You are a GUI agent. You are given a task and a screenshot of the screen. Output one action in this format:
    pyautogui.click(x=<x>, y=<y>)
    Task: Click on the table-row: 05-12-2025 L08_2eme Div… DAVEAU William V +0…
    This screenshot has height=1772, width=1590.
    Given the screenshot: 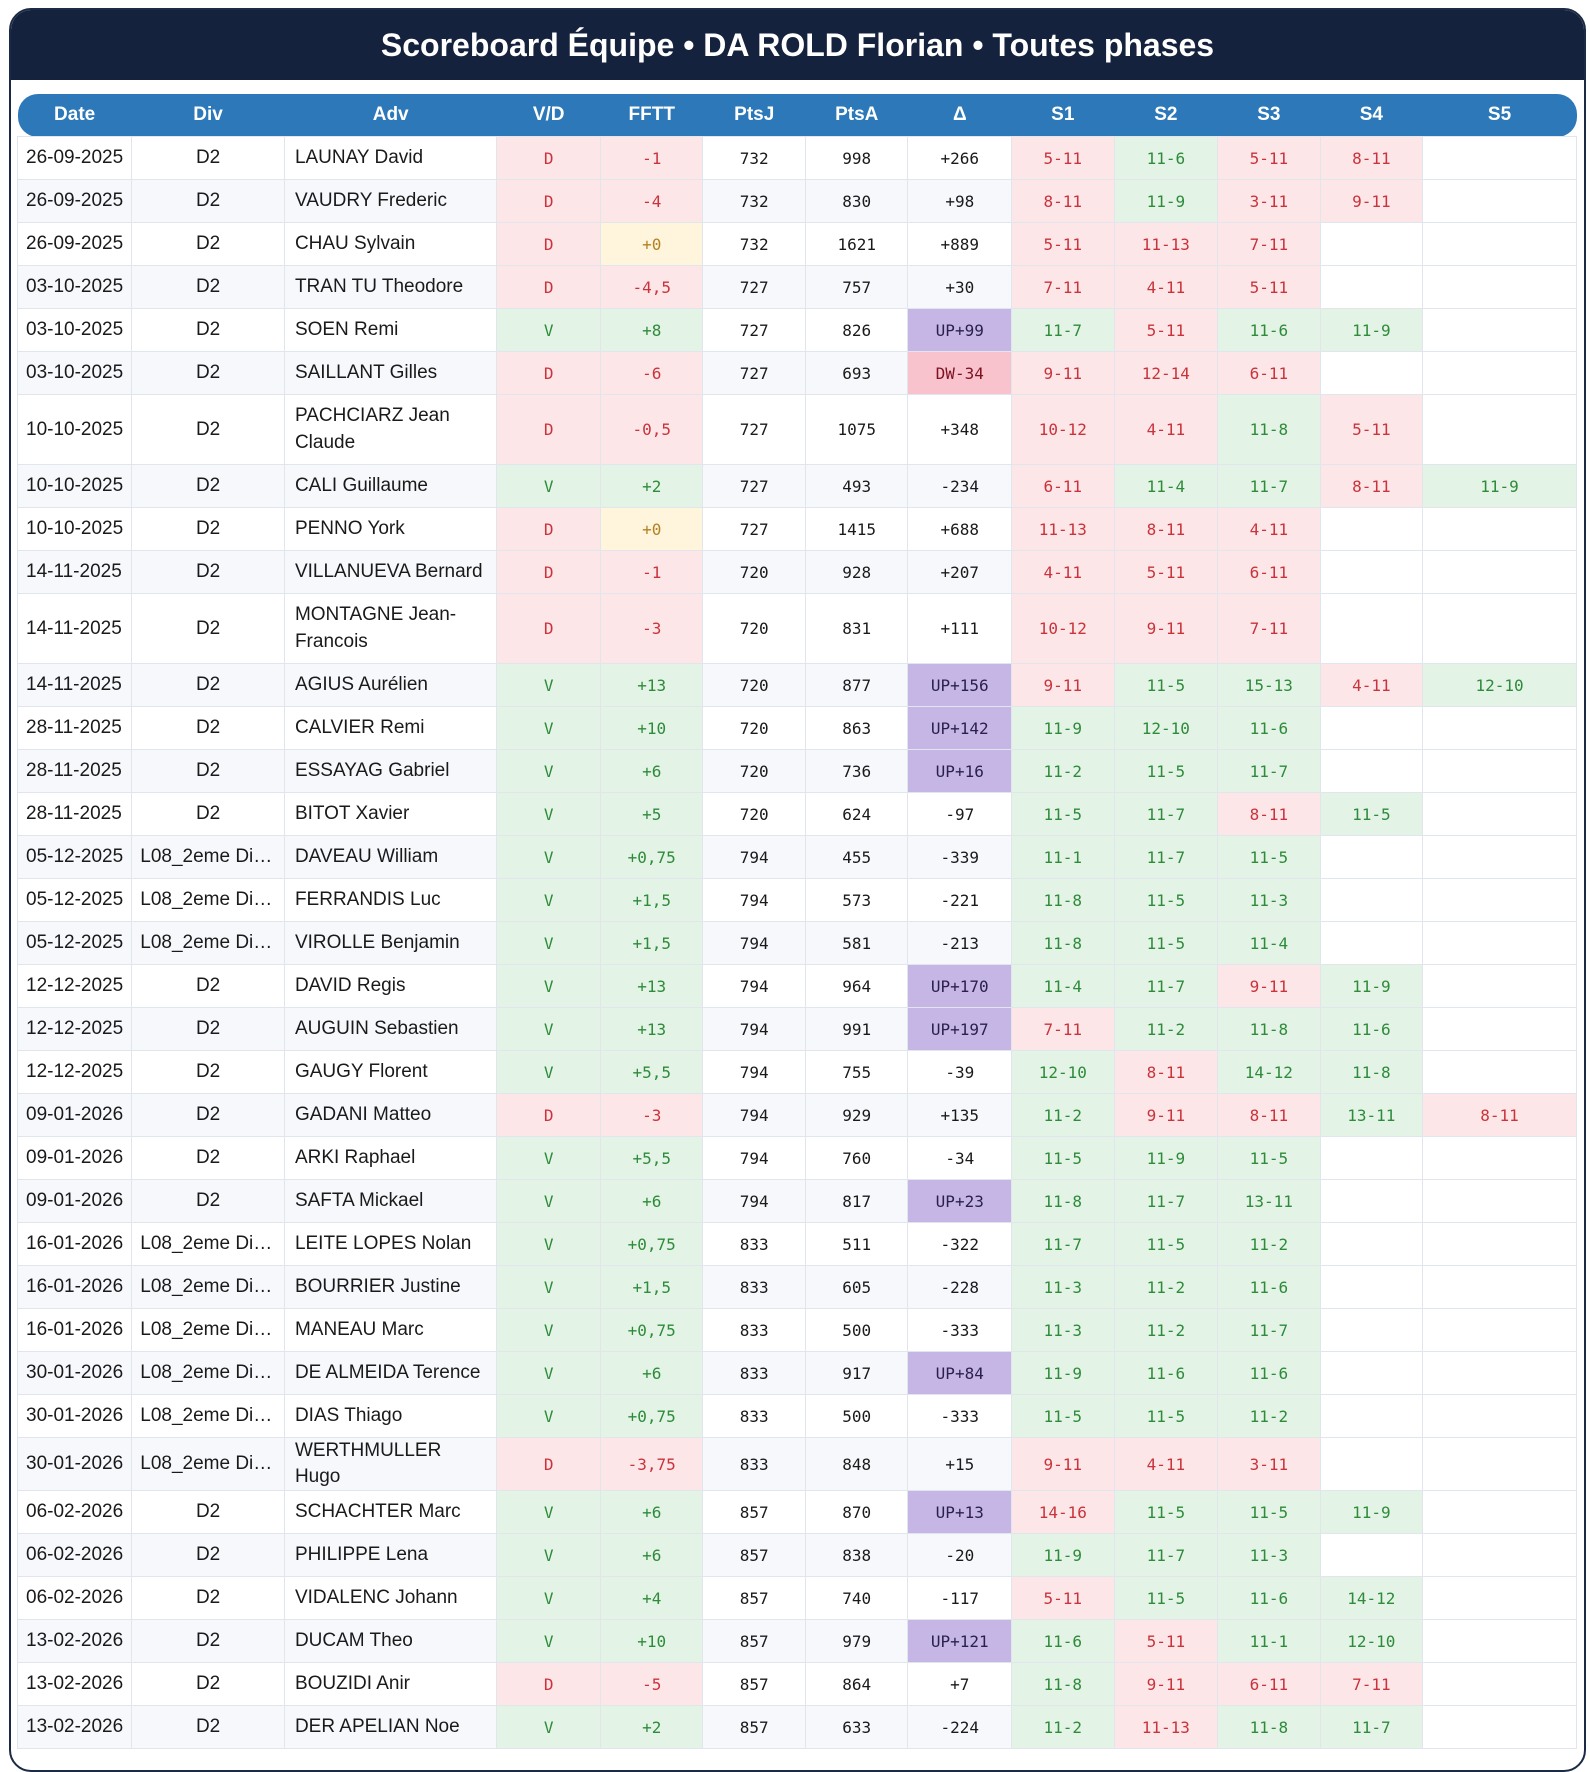 What is the action you would take?
    pyautogui.click(x=796, y=857)
    